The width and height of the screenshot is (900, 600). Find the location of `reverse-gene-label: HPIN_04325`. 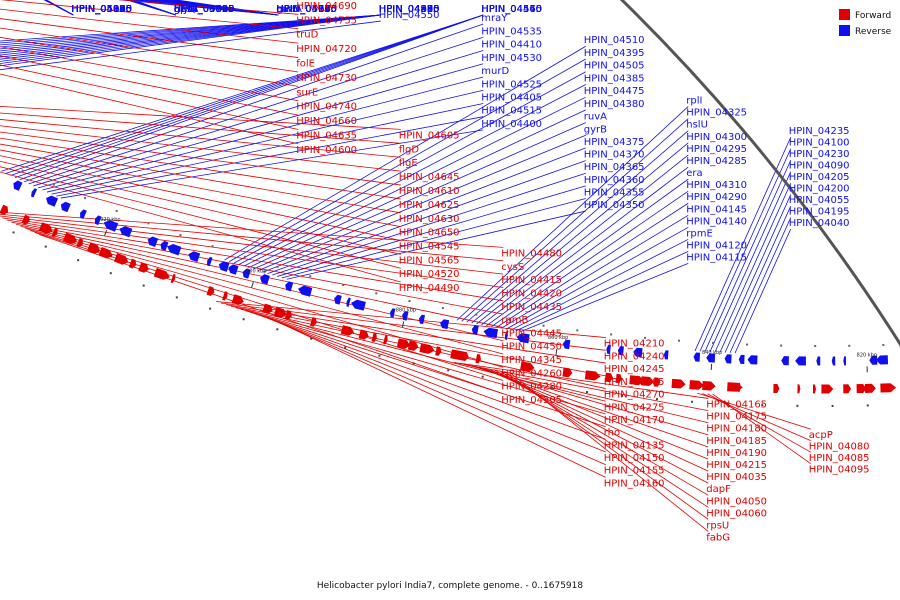

reverse-gene-label: HPIN_04325 is located at coordinates (716, 113).